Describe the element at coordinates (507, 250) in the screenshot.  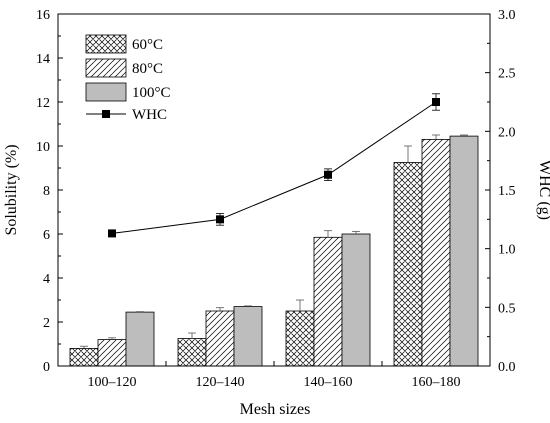
I see `y2-tick-label-2: 1.0` at that location.